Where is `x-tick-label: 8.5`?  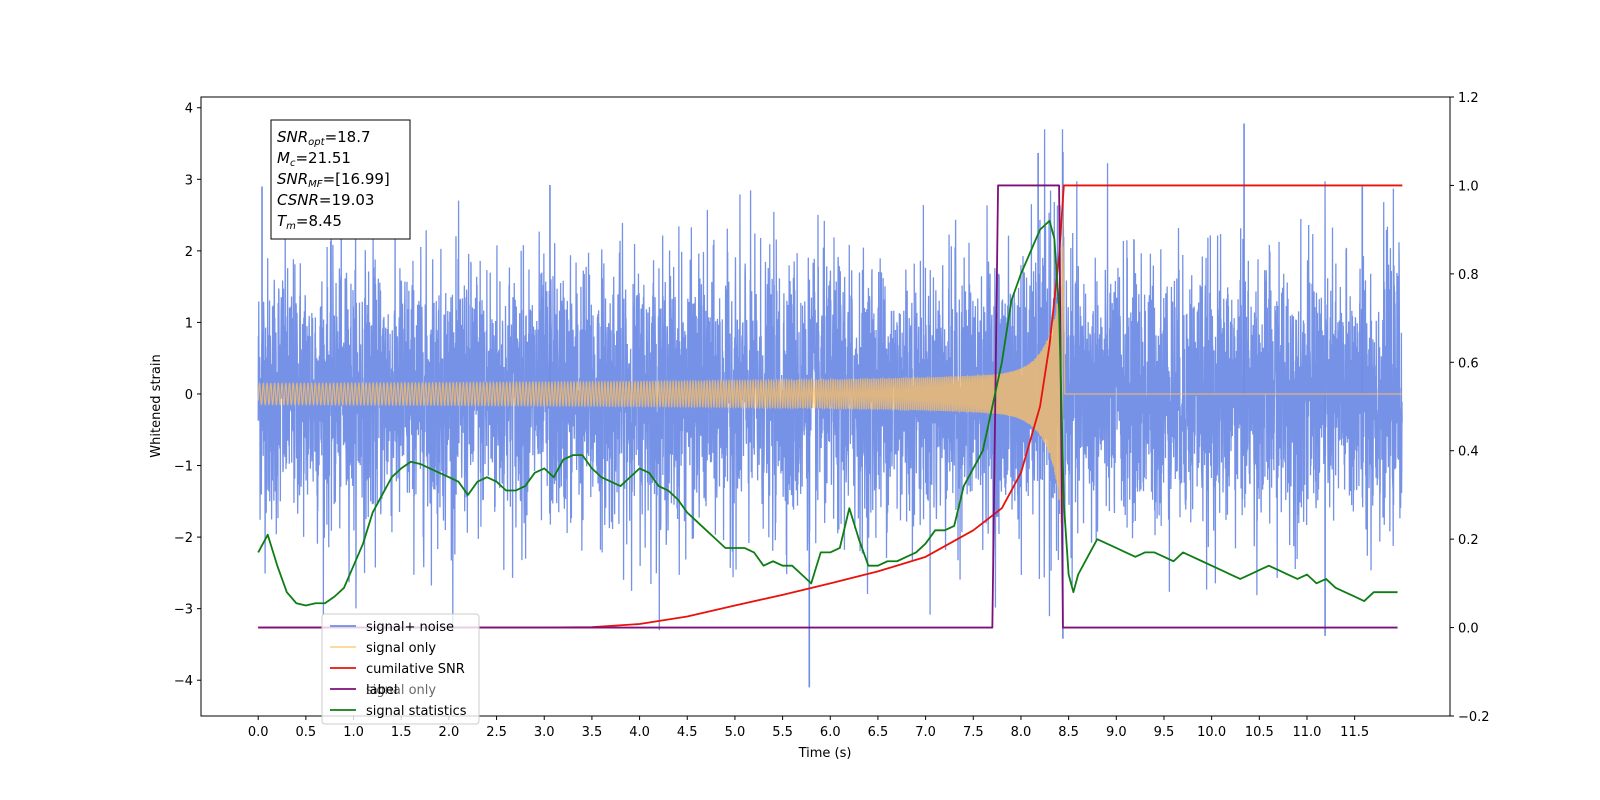 x-tick-label: 8.5 is located at coordinates (1068, 732).